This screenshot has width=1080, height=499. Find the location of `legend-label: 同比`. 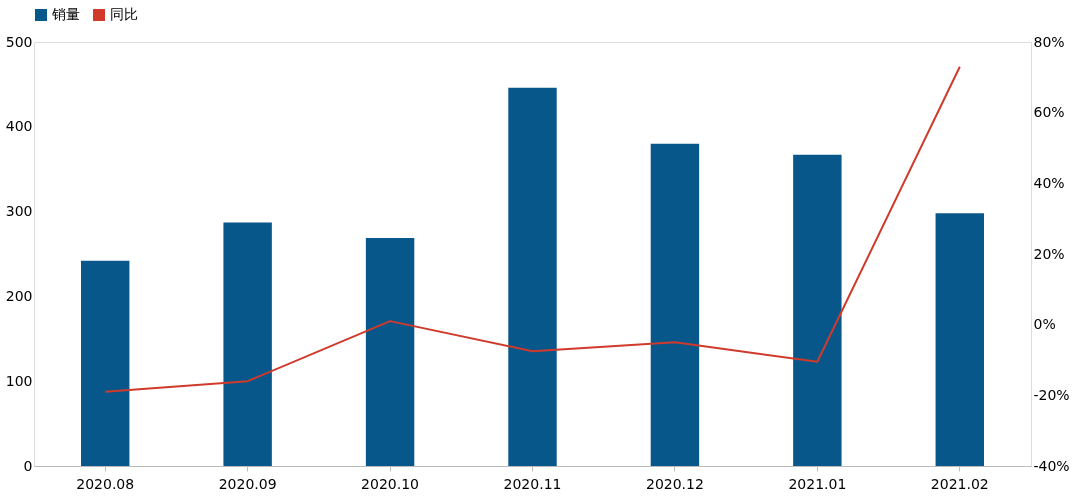

legend-label: 同比 is located at coordinates (124, 14).